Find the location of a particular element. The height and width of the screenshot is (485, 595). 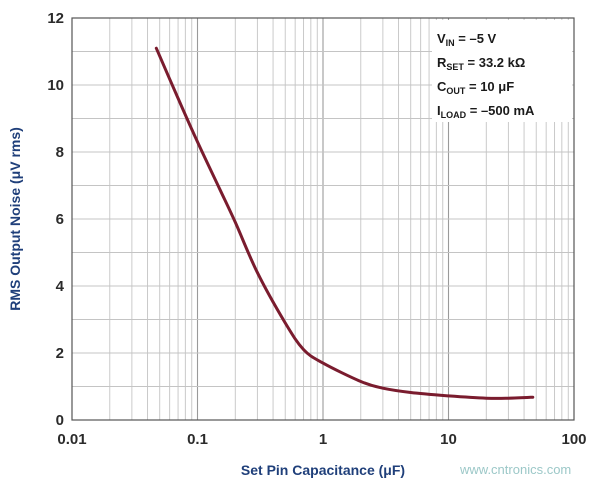

legend-box is located at coordinates (502, 71).